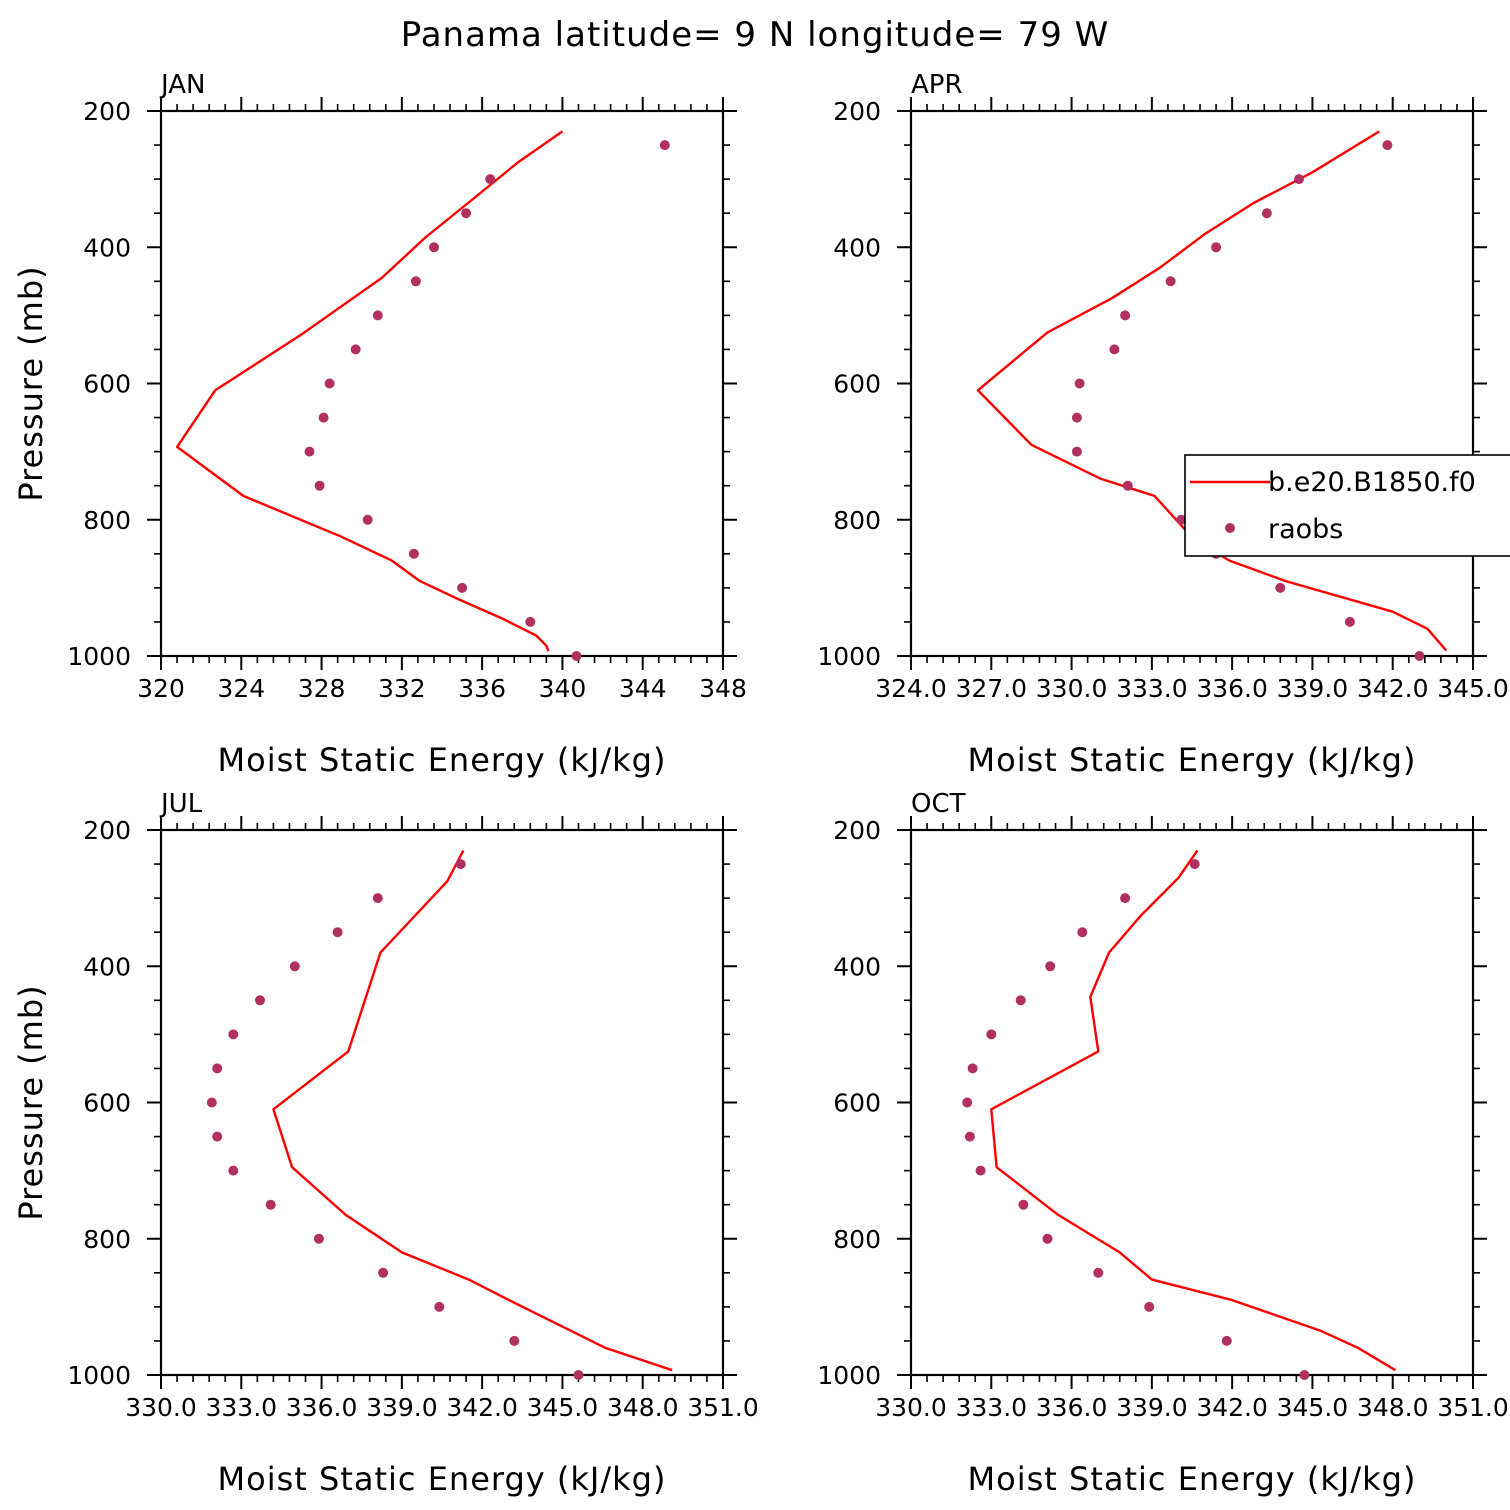  Describe the element at coordinates (1393, 1407) in the screenshot. I see `x-tick-label: 348.0` at that location.